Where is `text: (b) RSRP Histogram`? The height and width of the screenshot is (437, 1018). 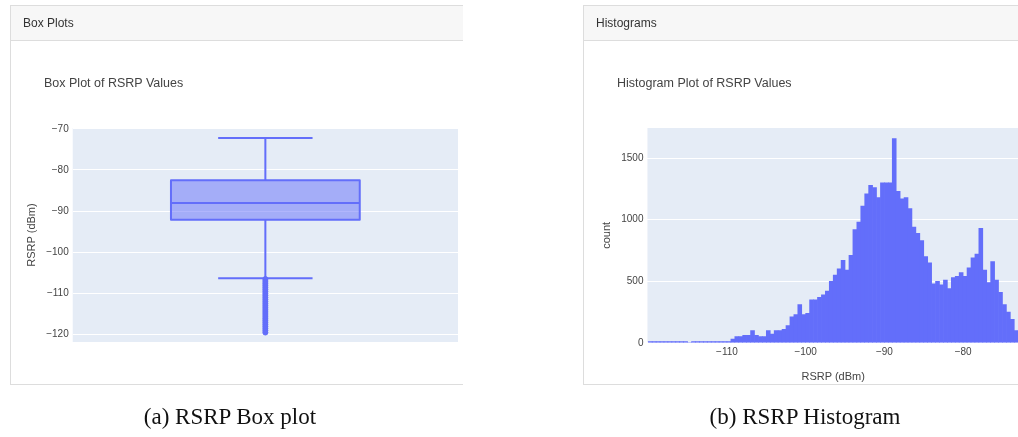 text: (b) RSRP Histogram is located at coordinates (805, 417).